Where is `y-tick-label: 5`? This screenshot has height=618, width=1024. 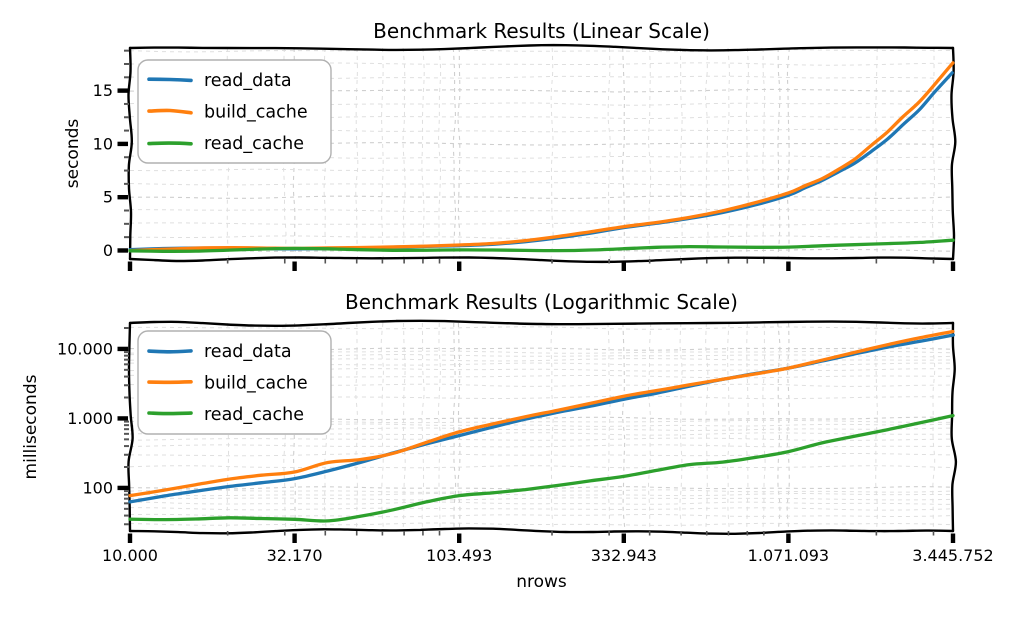 y-tick-label: 5 is located at coordinates (108, 197).